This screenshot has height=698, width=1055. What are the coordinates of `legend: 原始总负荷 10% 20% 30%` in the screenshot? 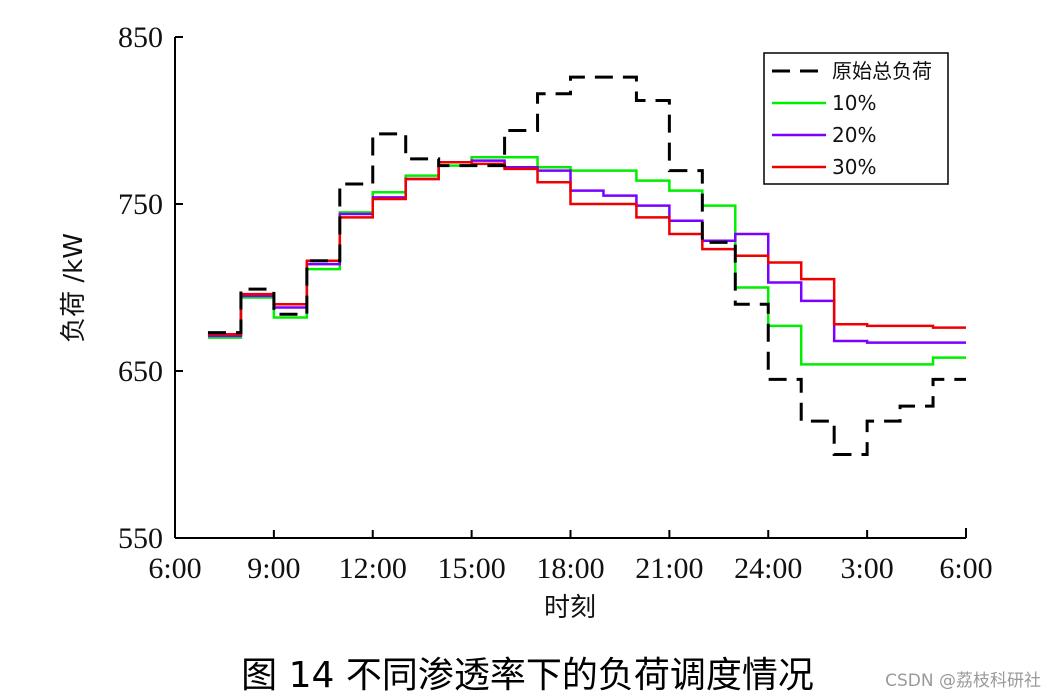 It's located at (856, 118).